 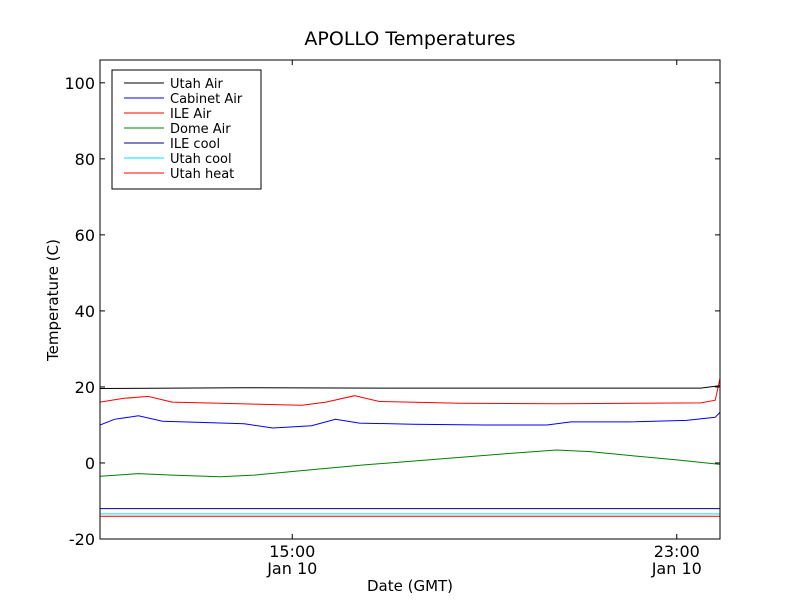 What do you see at coordinates (82, 539) in the screenshot?
I see `y-tick-label: -20` at bounding box center [82, 539].